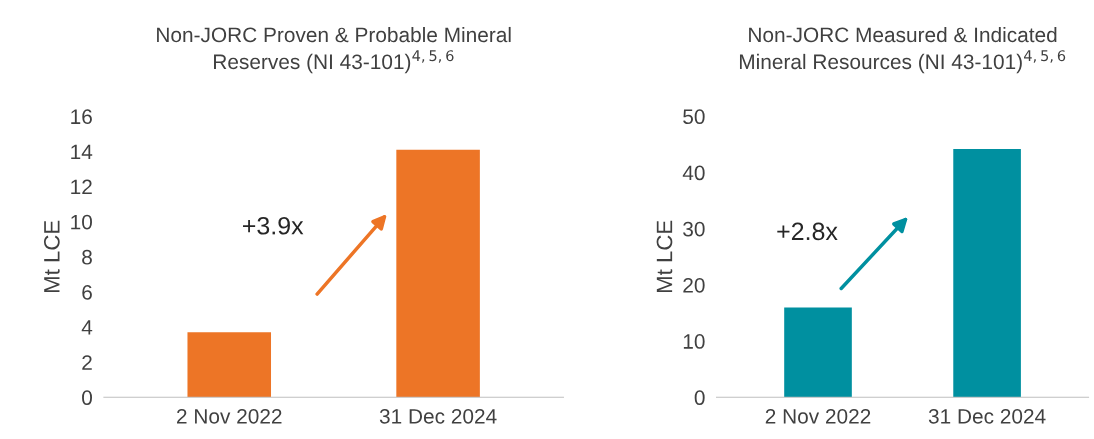 This screenshot has height=439, width=1094. I want to click on y-tick-label: 4, so click(87, 327).